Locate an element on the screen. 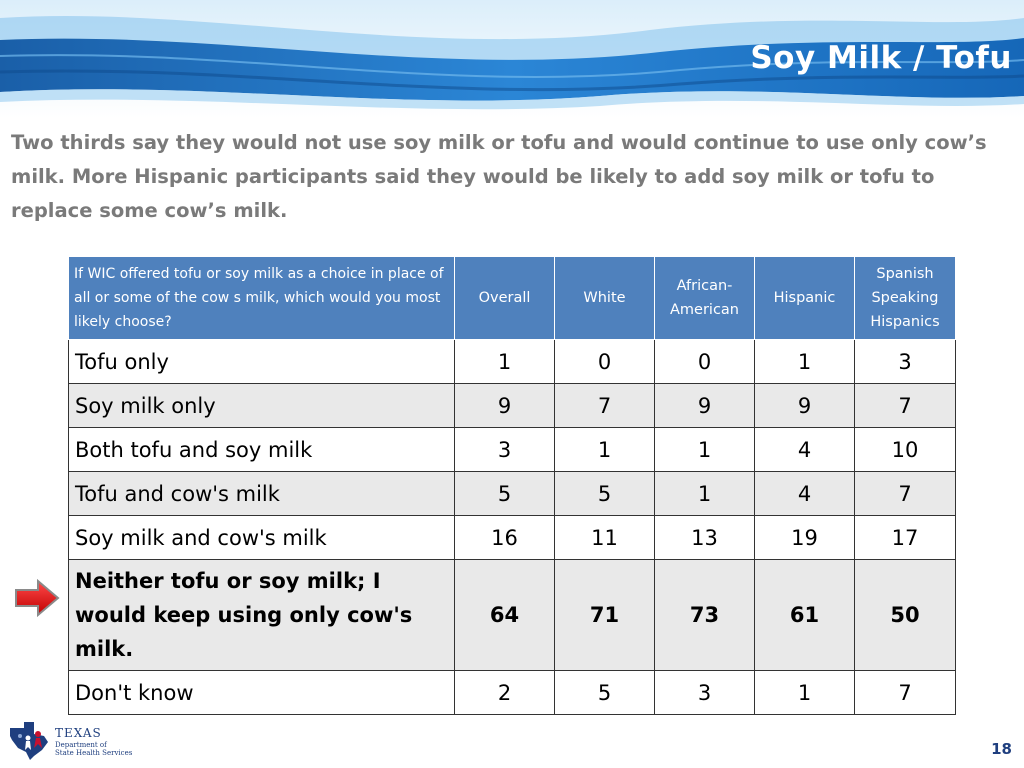 Image resolution: width=1024 pixels, height=768 pixels. header-overall: Overall is located at coordinates (504, 298).